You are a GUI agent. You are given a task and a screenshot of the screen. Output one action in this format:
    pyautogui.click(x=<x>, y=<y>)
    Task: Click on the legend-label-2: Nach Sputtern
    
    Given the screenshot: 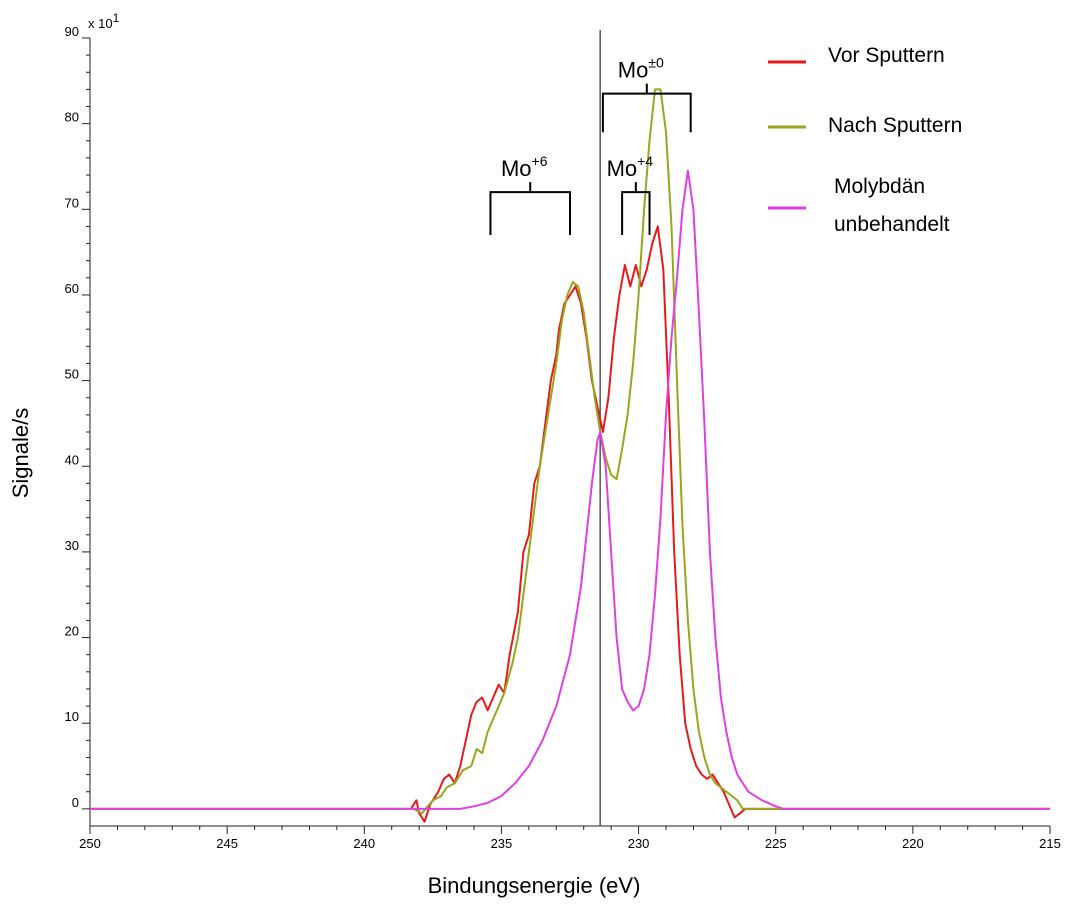 What is the action you would take?
    pyautogui.click(x=895, y=125)
    